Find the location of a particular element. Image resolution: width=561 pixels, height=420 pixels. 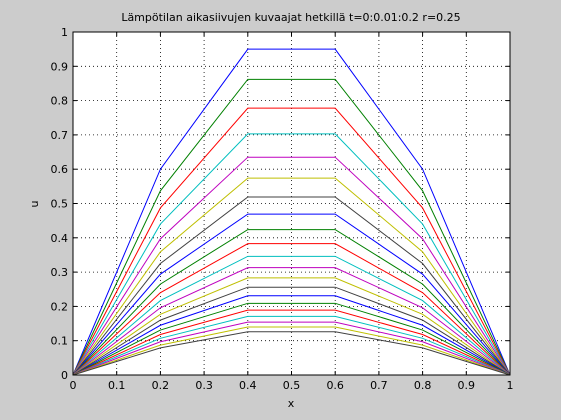

x-tick-label: 1 is located at coordinates (510, 385).